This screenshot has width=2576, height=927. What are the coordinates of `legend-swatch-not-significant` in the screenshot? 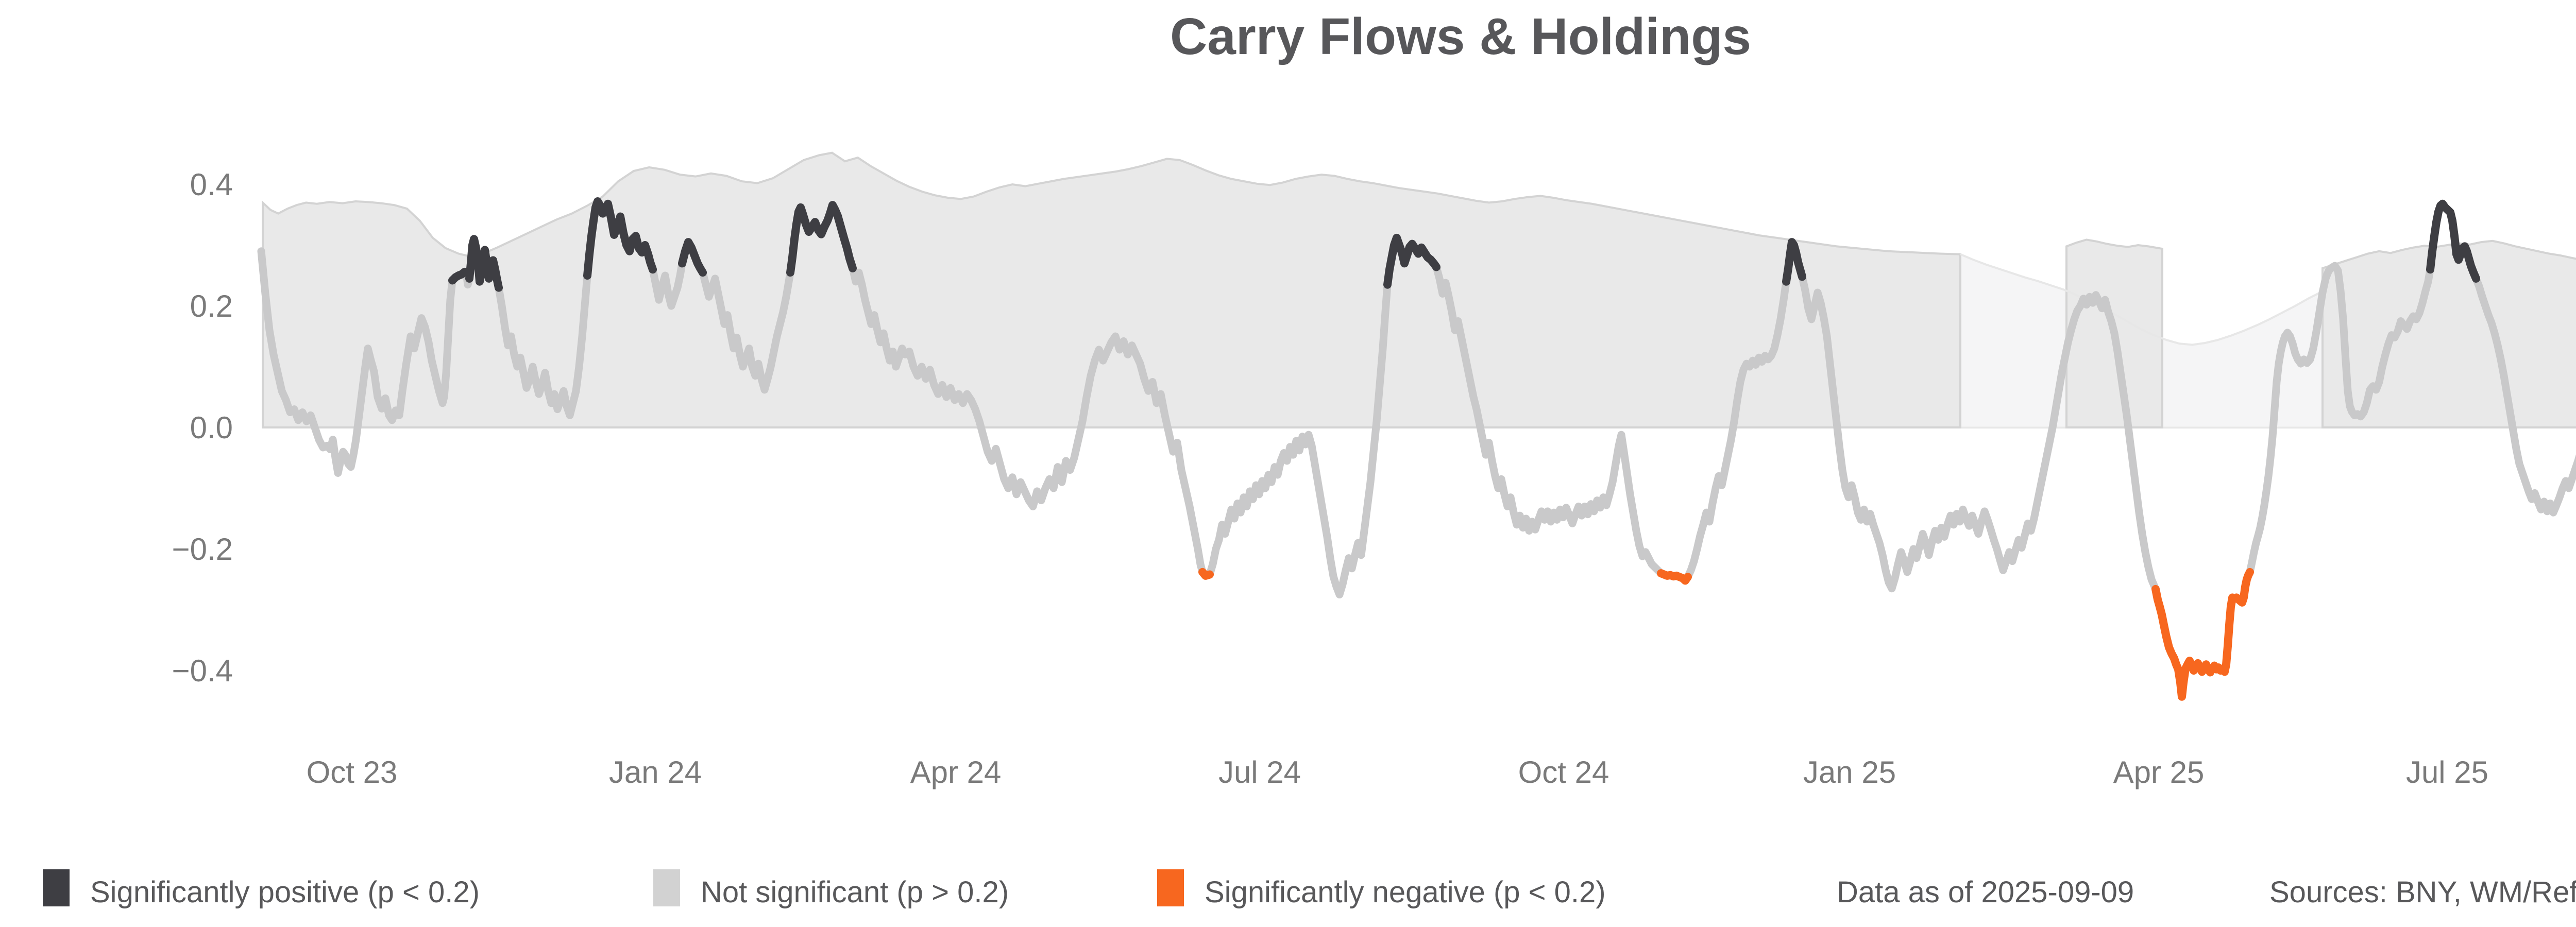 It's located at (666, 887).